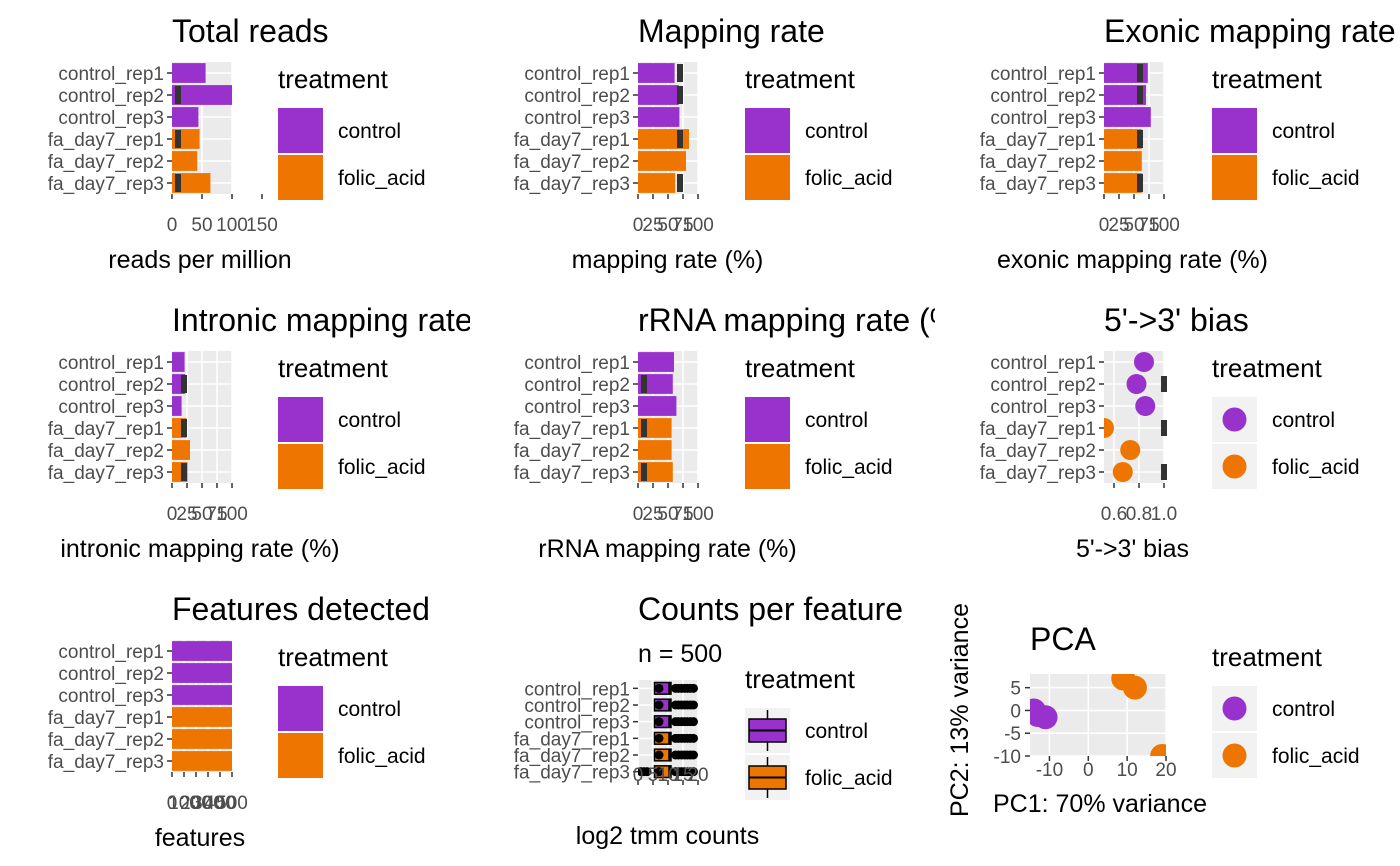 This screenshot has width=1400, height=866. I want to click on dot-control_rep1, so click(1144, 362).